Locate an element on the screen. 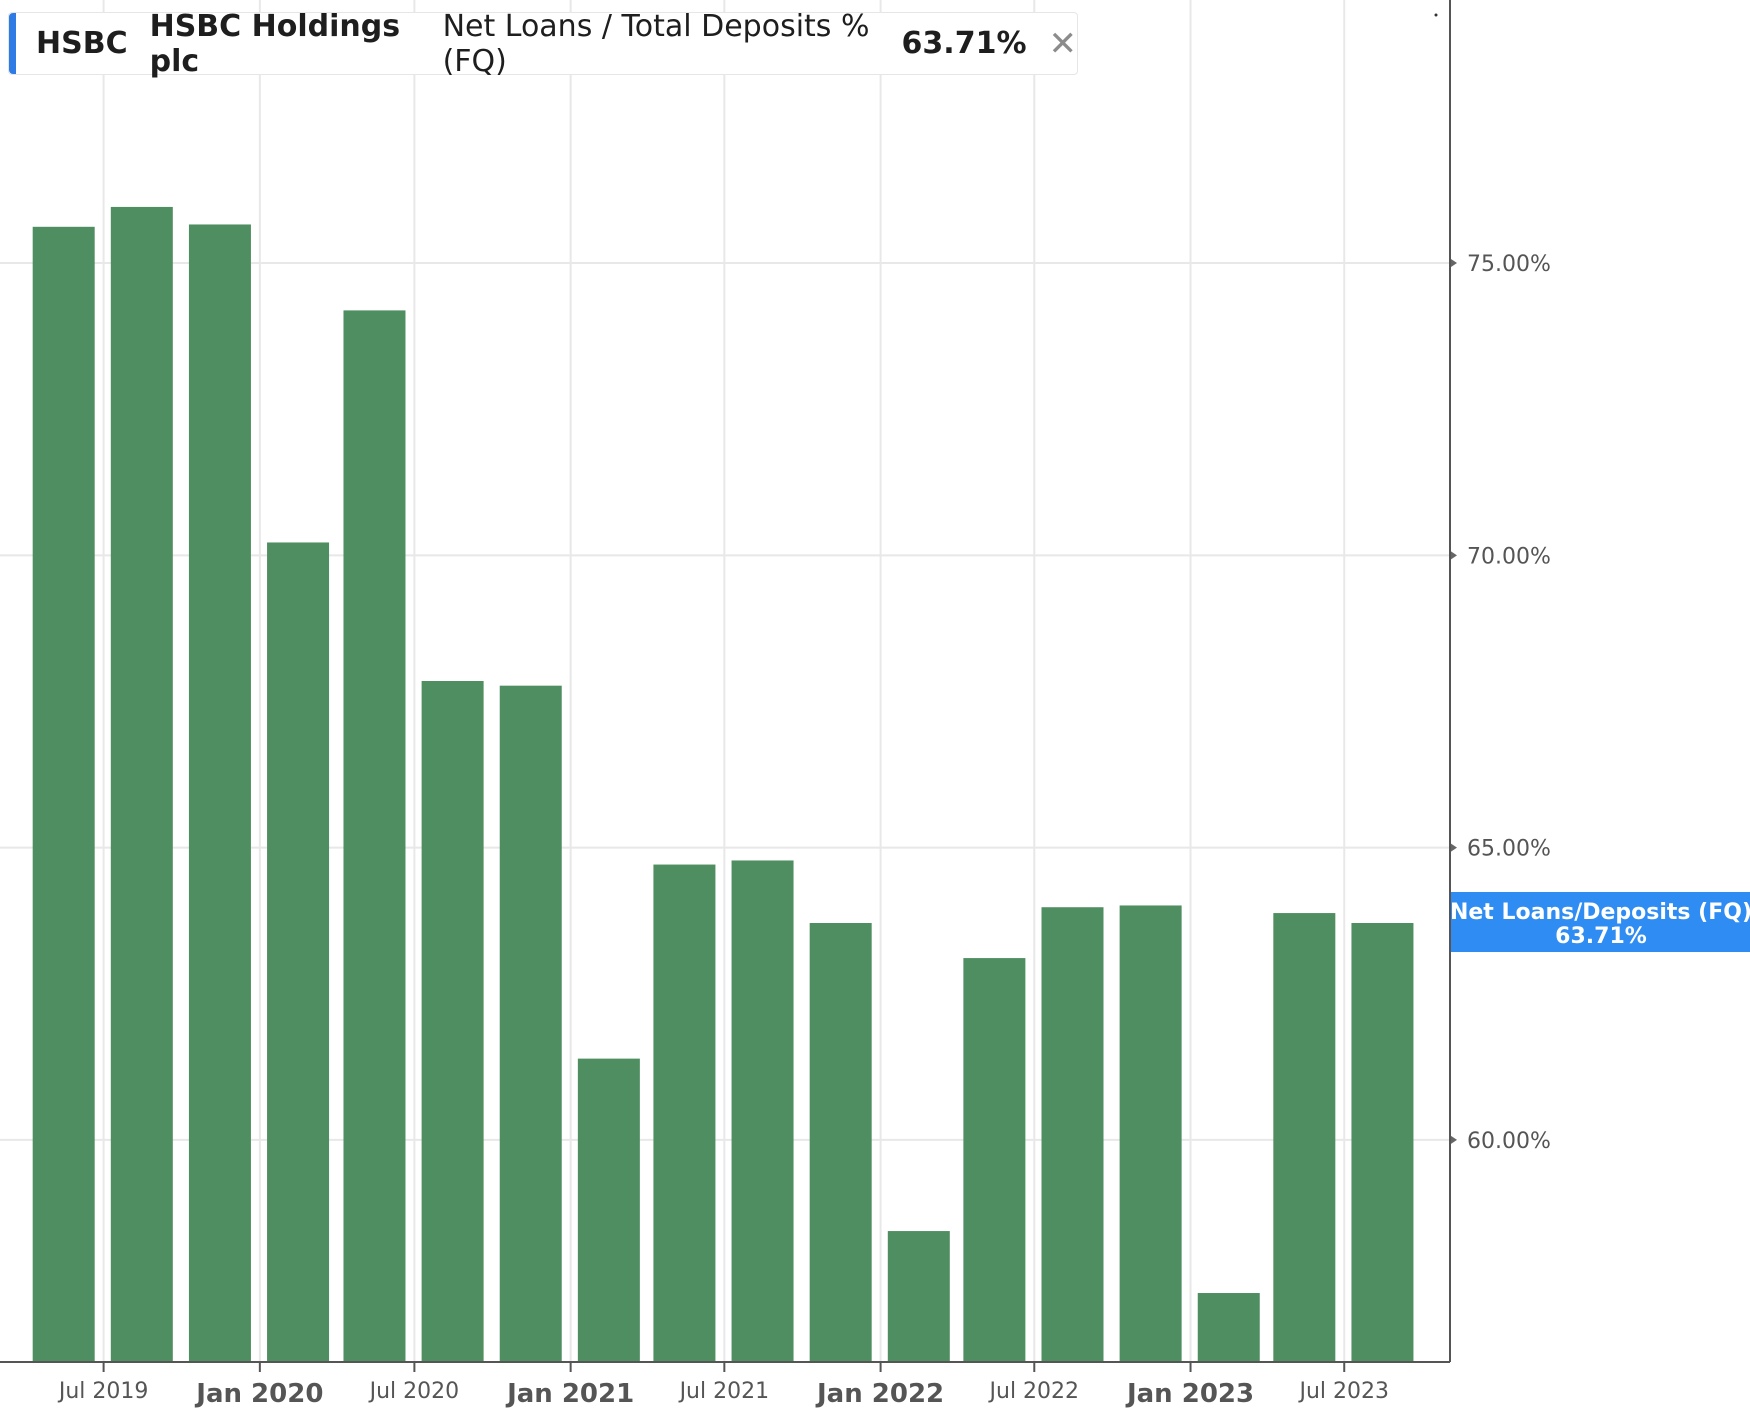 This screenshot has height=1417, width=1750. company-name: HSBC Holdings plc is located at coordinates (275, 43).